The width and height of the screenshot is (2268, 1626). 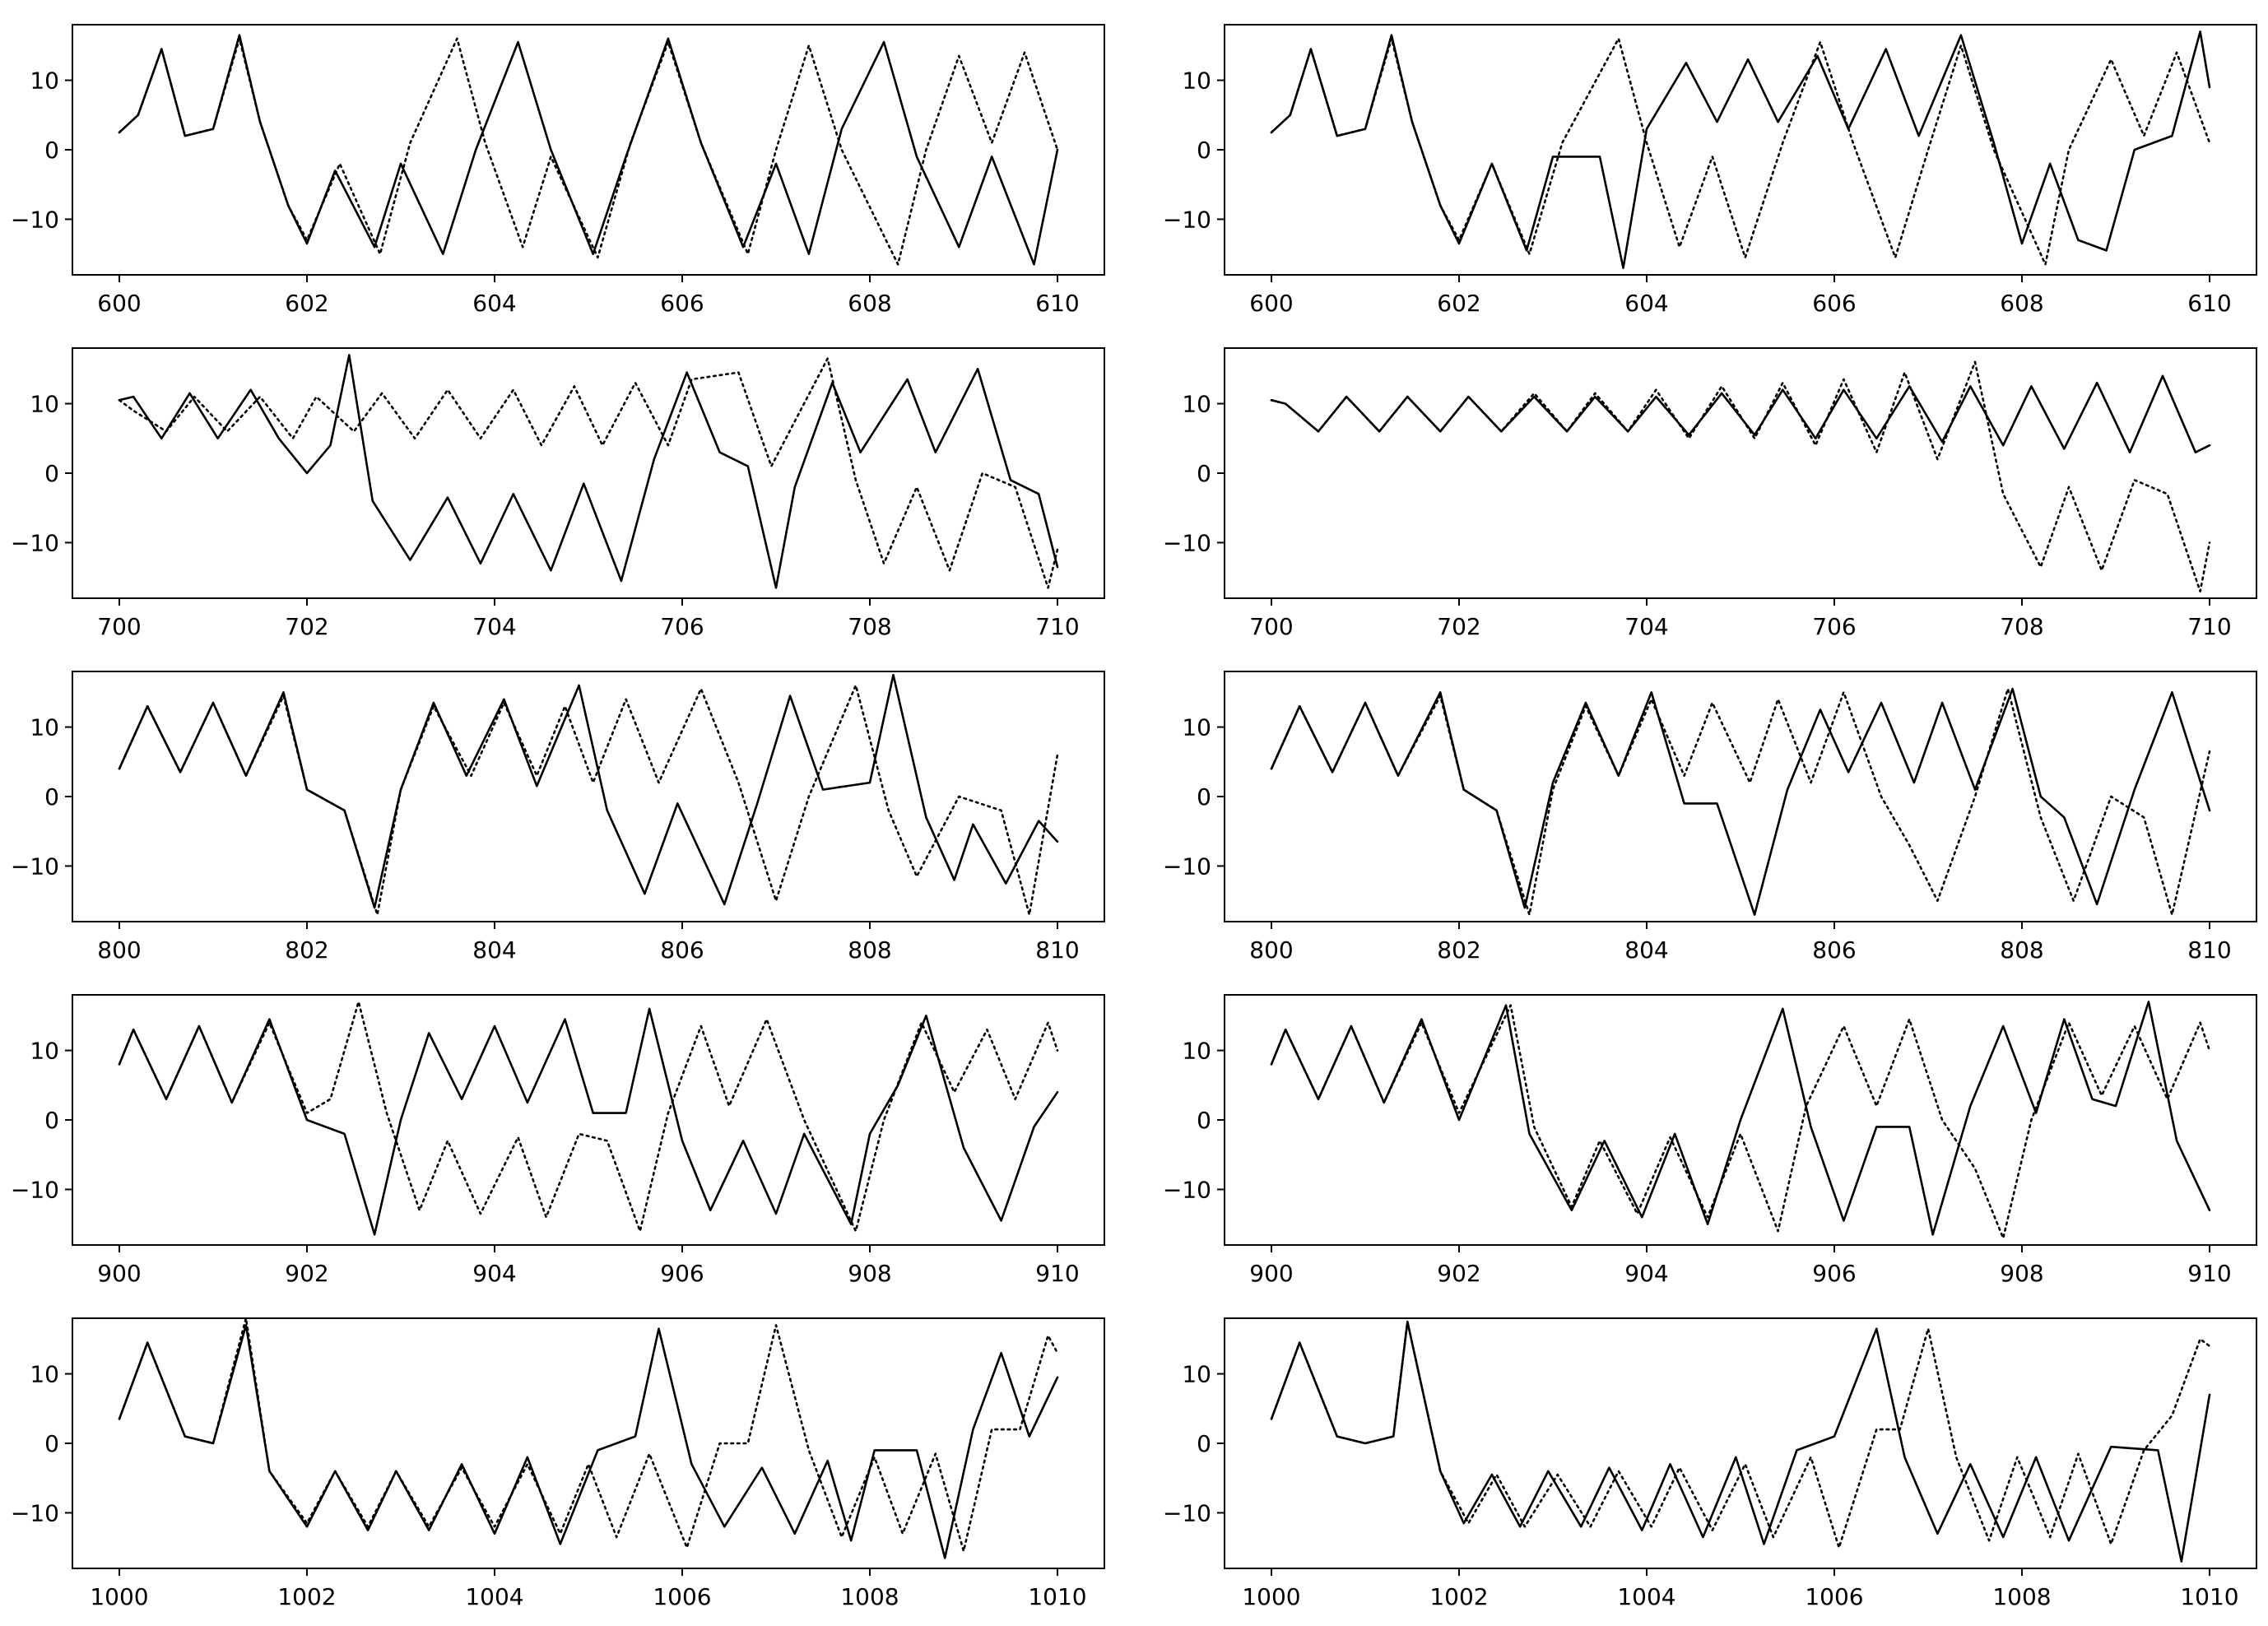 I want to click on x-tick-label: 606, so click(x=1834, y=303).